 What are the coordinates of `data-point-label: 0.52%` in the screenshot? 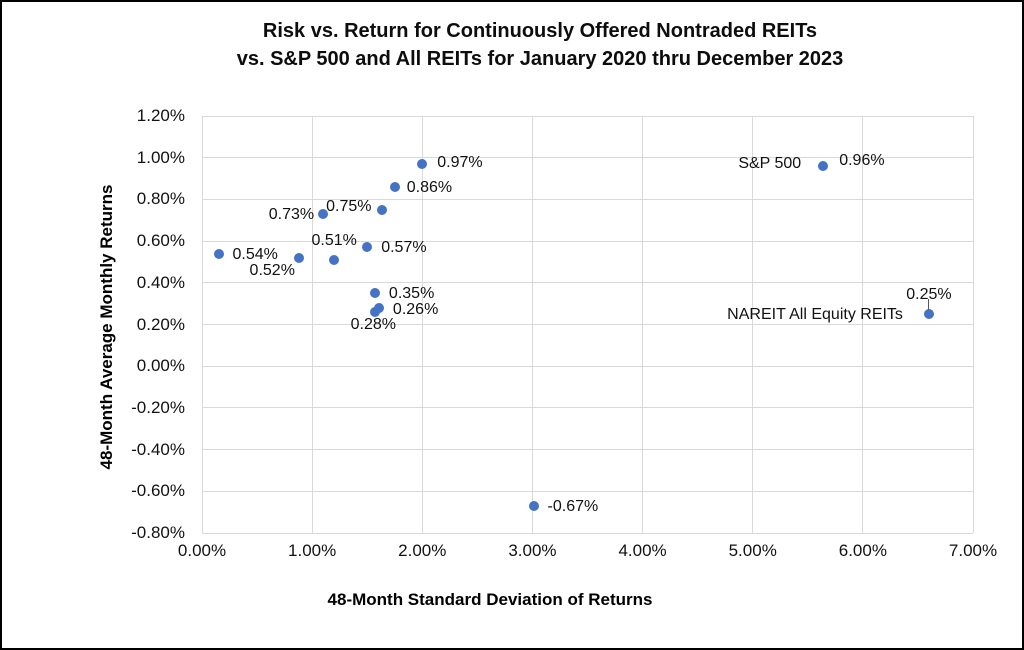 It's located at (272, 270).